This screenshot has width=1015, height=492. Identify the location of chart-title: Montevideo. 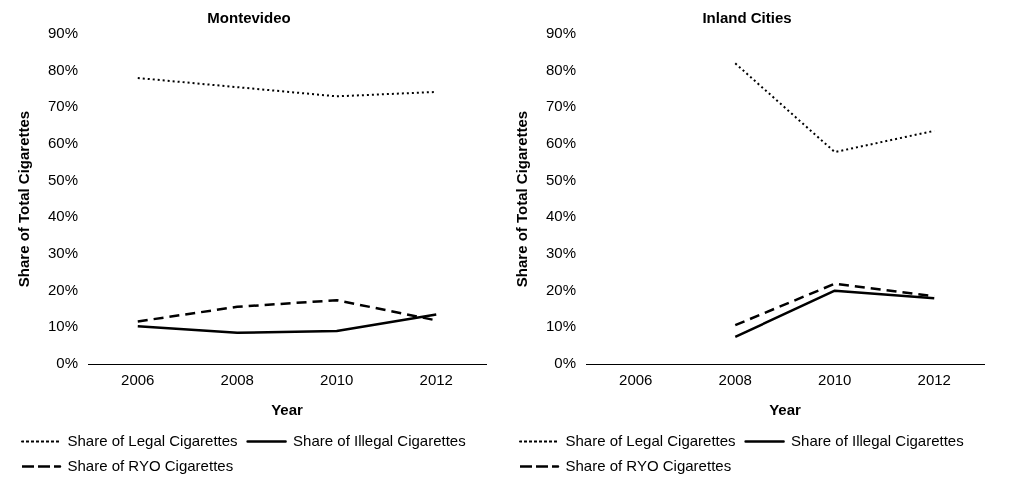
(249, 18).